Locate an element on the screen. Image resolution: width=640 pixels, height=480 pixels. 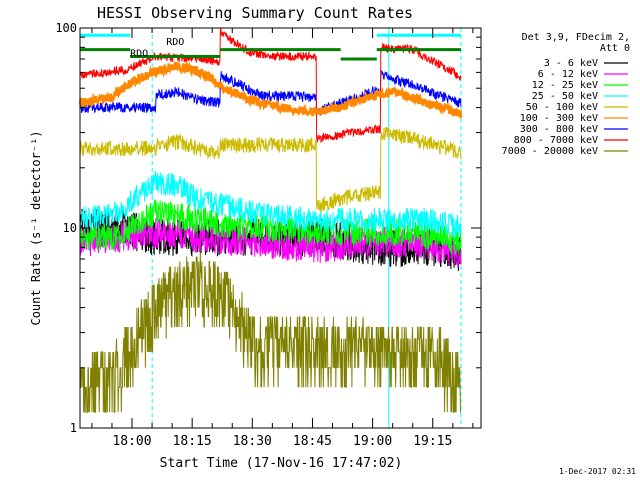
series-line-25-50-kev is located at coordinates (270, 205).